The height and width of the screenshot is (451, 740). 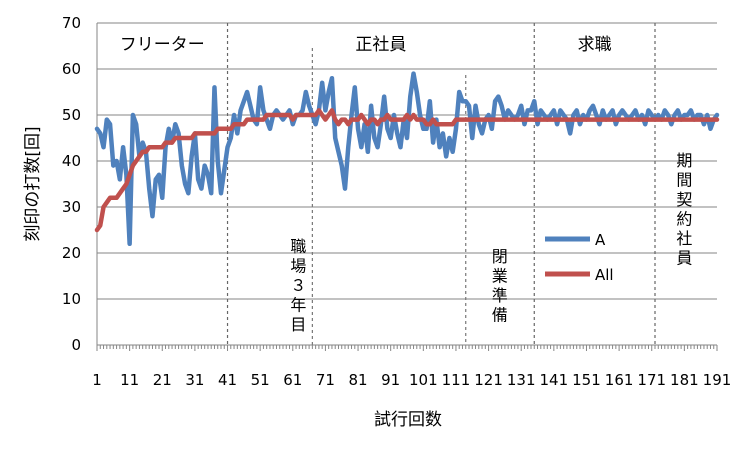 I want to click on region-labels: フリーター 正社員 求職, so click(x=366, y=45).